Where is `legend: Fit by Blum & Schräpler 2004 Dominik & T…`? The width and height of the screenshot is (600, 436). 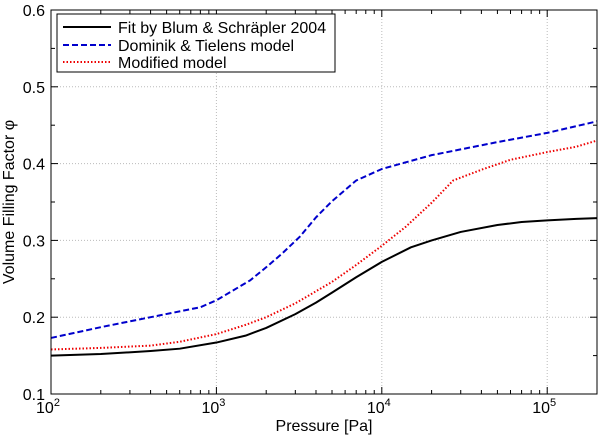 legend: Fit by Blum & Schräpler 2004 Dominik & T… is located at coordinates (196, 43).